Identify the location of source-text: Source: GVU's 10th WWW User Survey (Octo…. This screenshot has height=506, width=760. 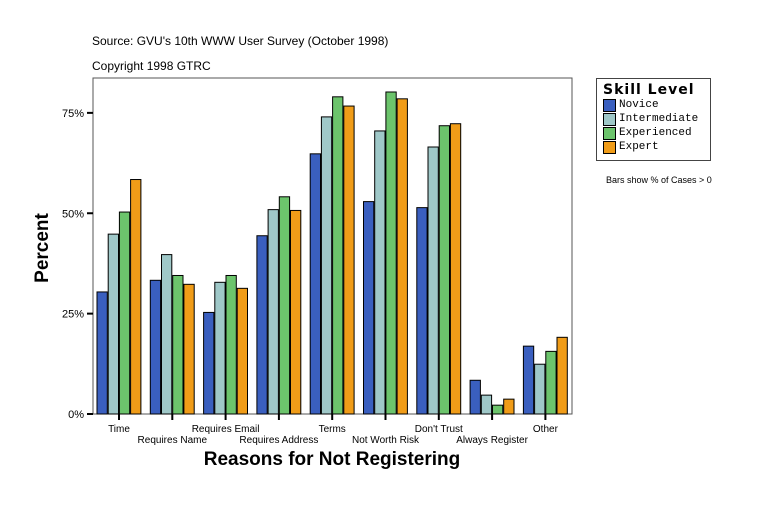
(240, 41).